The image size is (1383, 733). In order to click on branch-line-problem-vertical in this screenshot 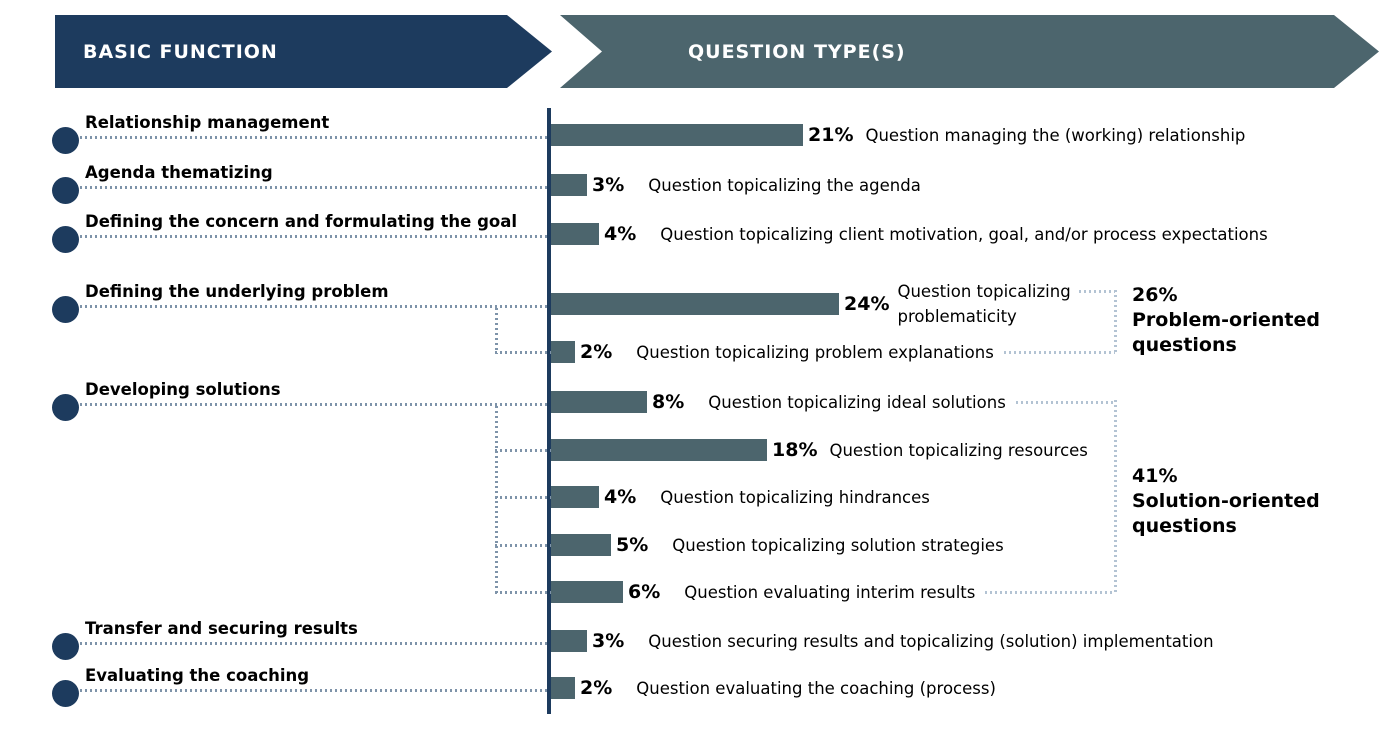, I will do `click(496, 331)`.